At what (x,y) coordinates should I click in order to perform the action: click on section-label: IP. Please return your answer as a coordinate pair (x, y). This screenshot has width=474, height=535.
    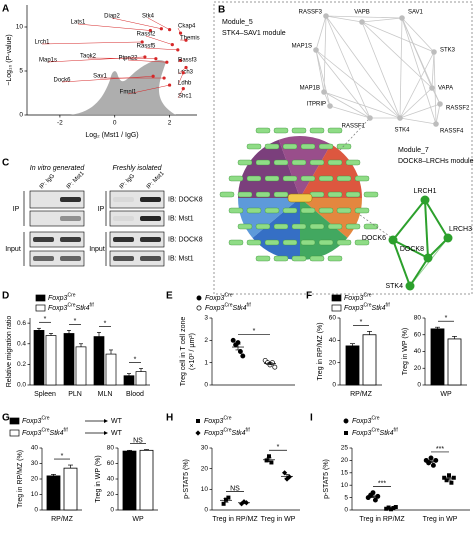
    Looking at the image, I should click on (101, 209).